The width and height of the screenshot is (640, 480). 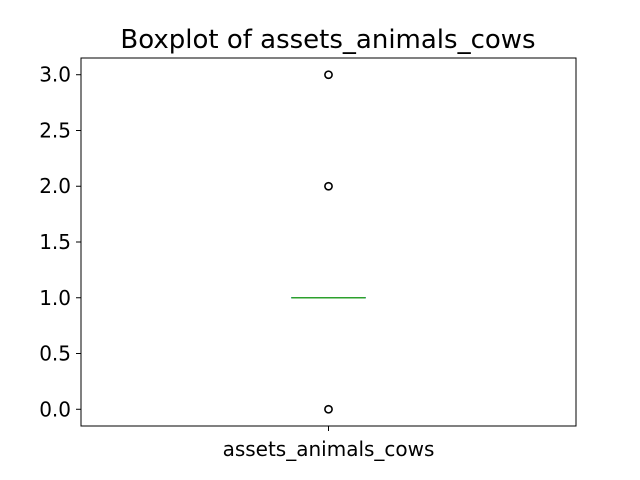 I want to click on y-tick-label: 0.0, so click(x=55, y=409).